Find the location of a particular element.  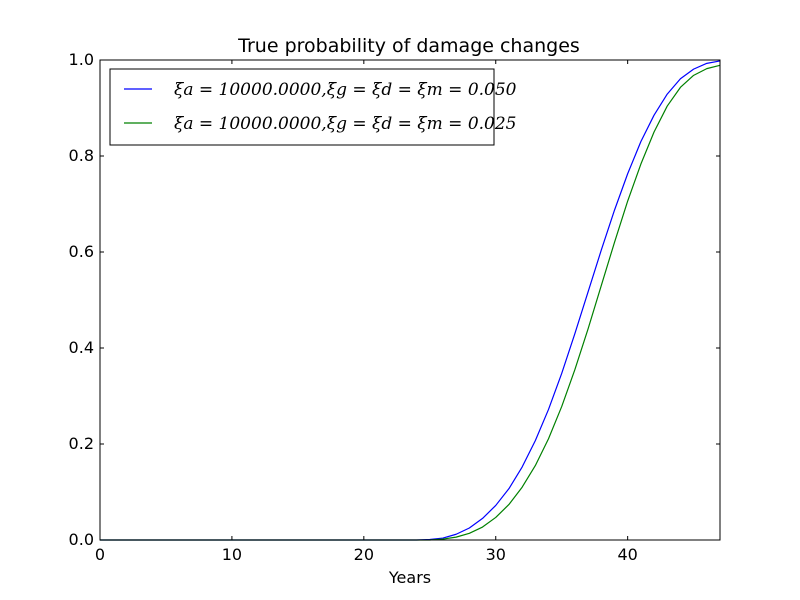

legend-item: ξa = 10000.0000,ξg = ξd = ξm = 0.025 is located at coordinates (320, 124).